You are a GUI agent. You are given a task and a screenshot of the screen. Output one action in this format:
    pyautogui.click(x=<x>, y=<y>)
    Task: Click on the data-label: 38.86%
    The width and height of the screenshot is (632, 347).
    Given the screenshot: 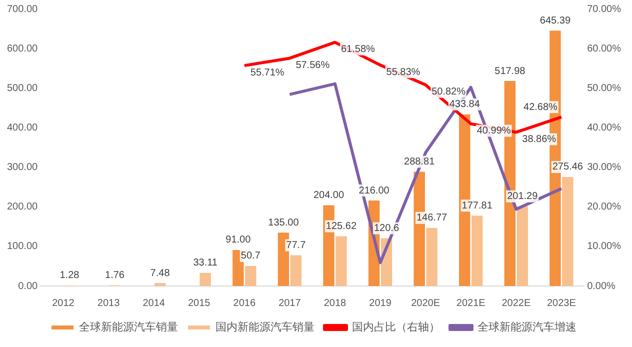 What is the action you would take?
    pyautogui.click(x=539, y=139)
    